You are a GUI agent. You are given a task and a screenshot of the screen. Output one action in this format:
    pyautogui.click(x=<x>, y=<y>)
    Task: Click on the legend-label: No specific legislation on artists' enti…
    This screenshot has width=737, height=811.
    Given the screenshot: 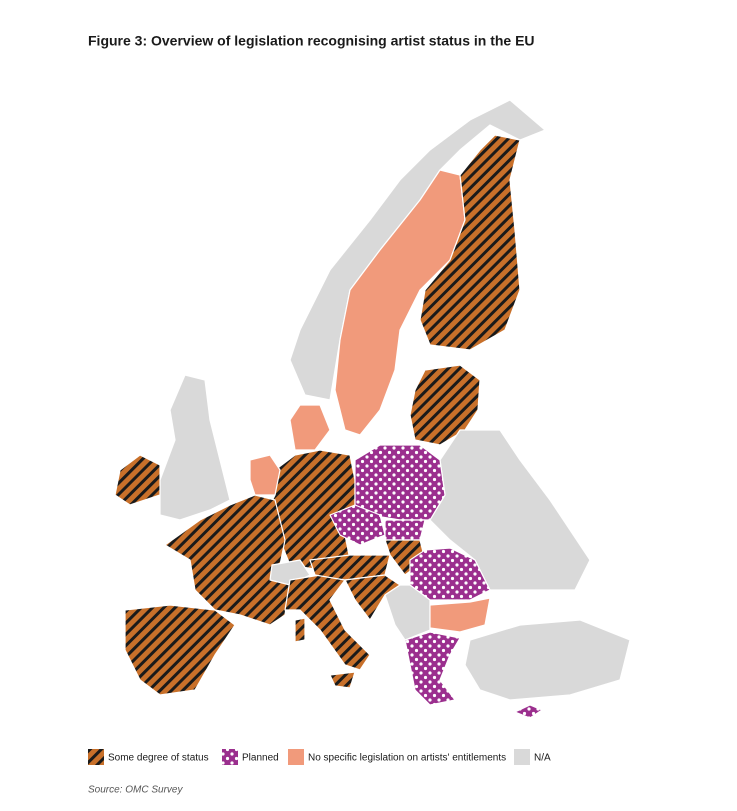 What is the action you would take?
    pyautogui.click(x=407, y=758)
    